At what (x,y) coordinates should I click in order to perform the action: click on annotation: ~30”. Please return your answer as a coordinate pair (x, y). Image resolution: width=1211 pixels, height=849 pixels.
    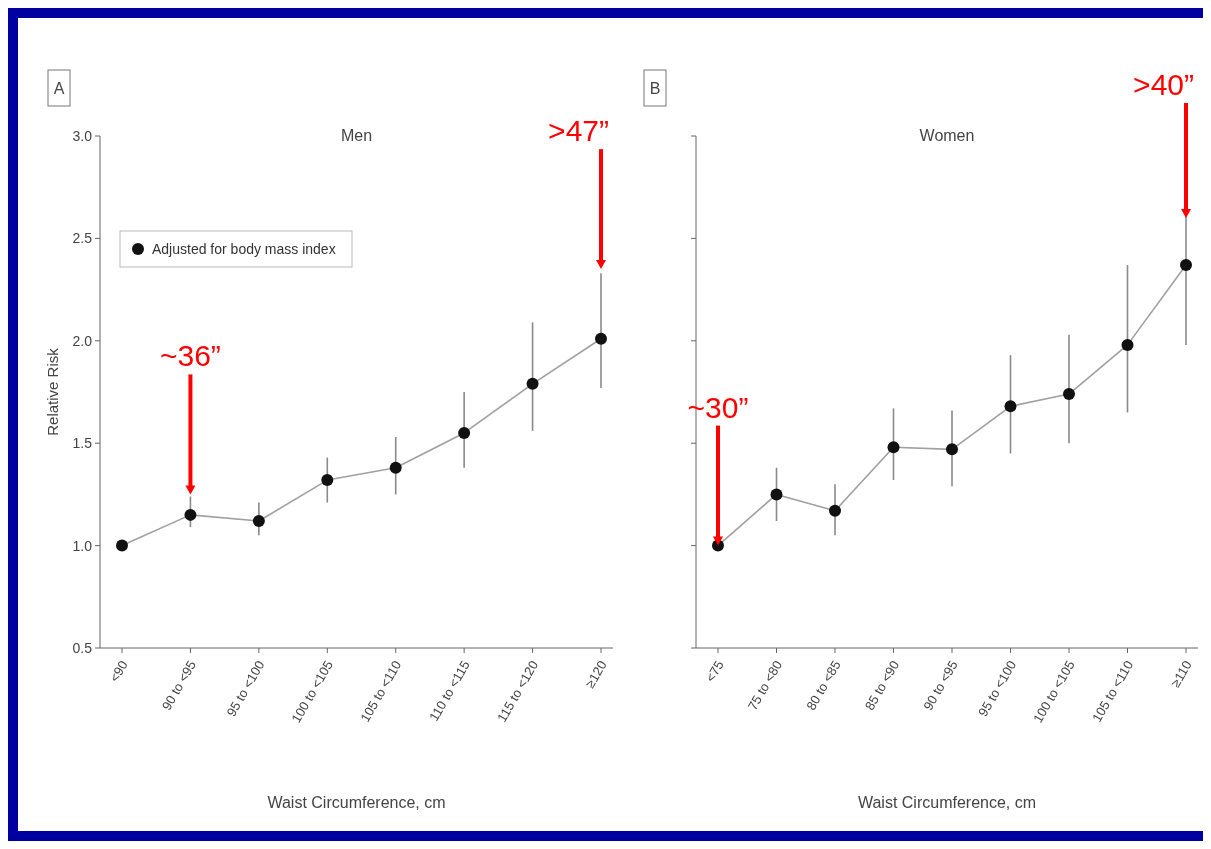
    Looking at the image, I should click on (718, 407).